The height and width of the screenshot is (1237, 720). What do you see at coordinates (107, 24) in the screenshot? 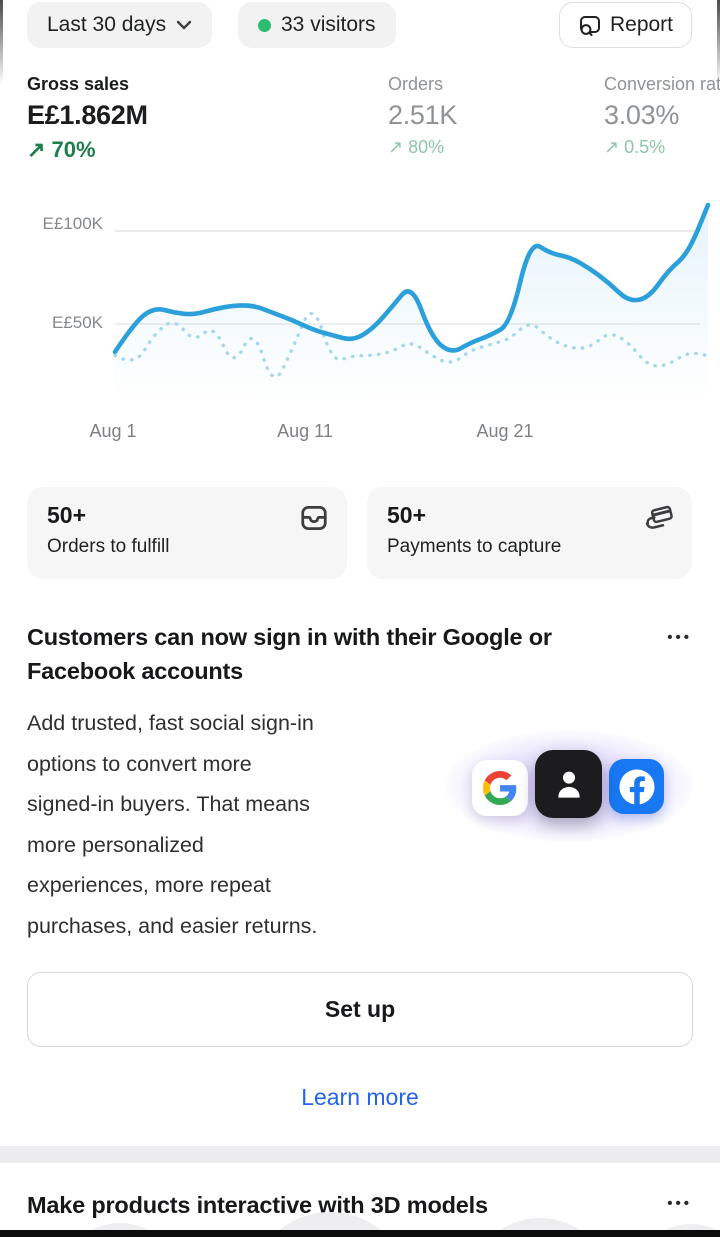
I see `date-range-label: Last 30 days` at bounding box center [107, 24].